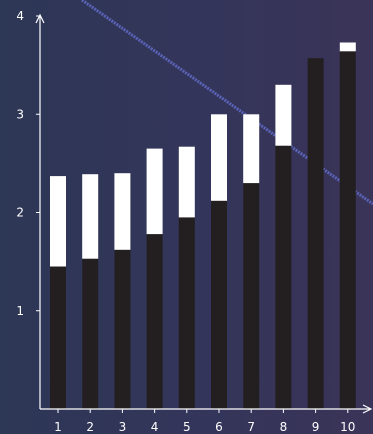 Image resolution: width=373 pixels, height=434 pixels. I want to click on y-tick-label-1: 1, so click(20, 311).